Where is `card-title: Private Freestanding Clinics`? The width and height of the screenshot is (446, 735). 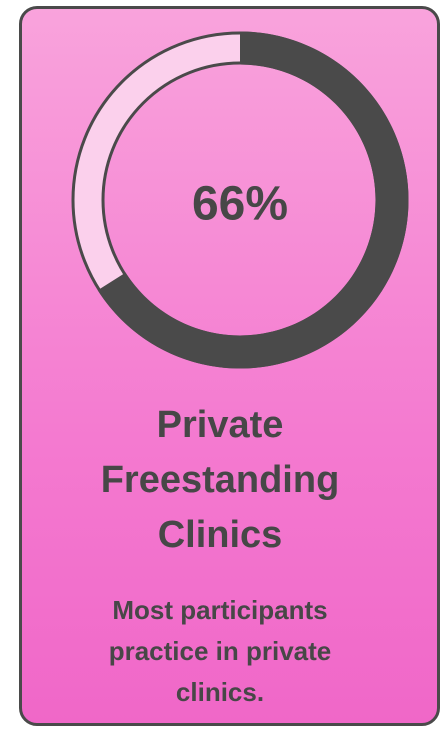 card-title: Private Freestanding Clinics is located at coordinates (220, 480).